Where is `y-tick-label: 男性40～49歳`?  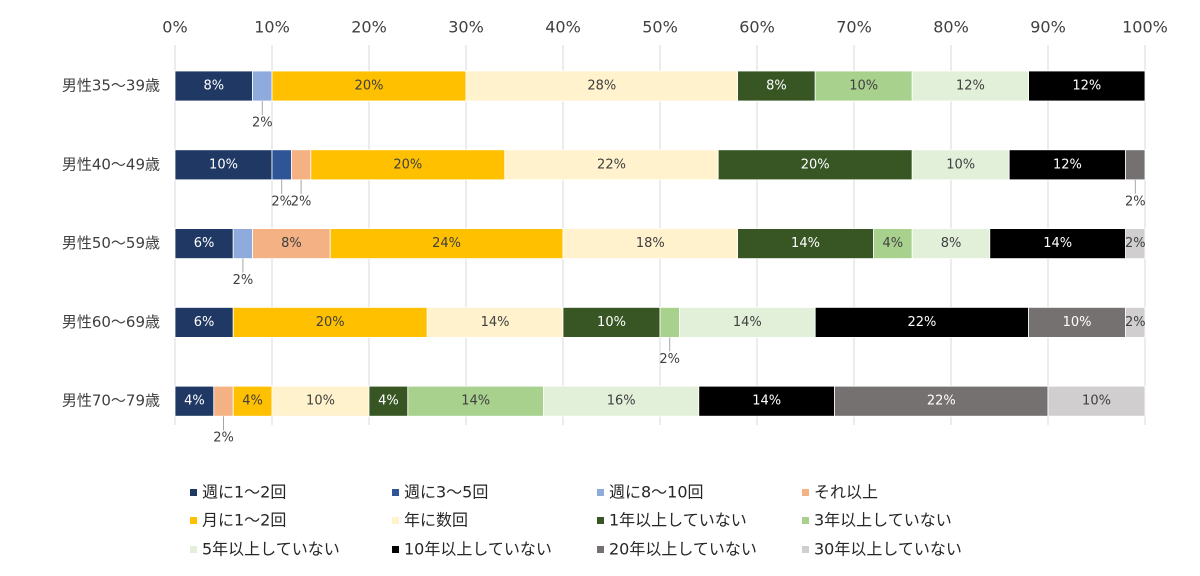 y-tick-label: 男性40～49歳 is located at coordinates (111, 164).